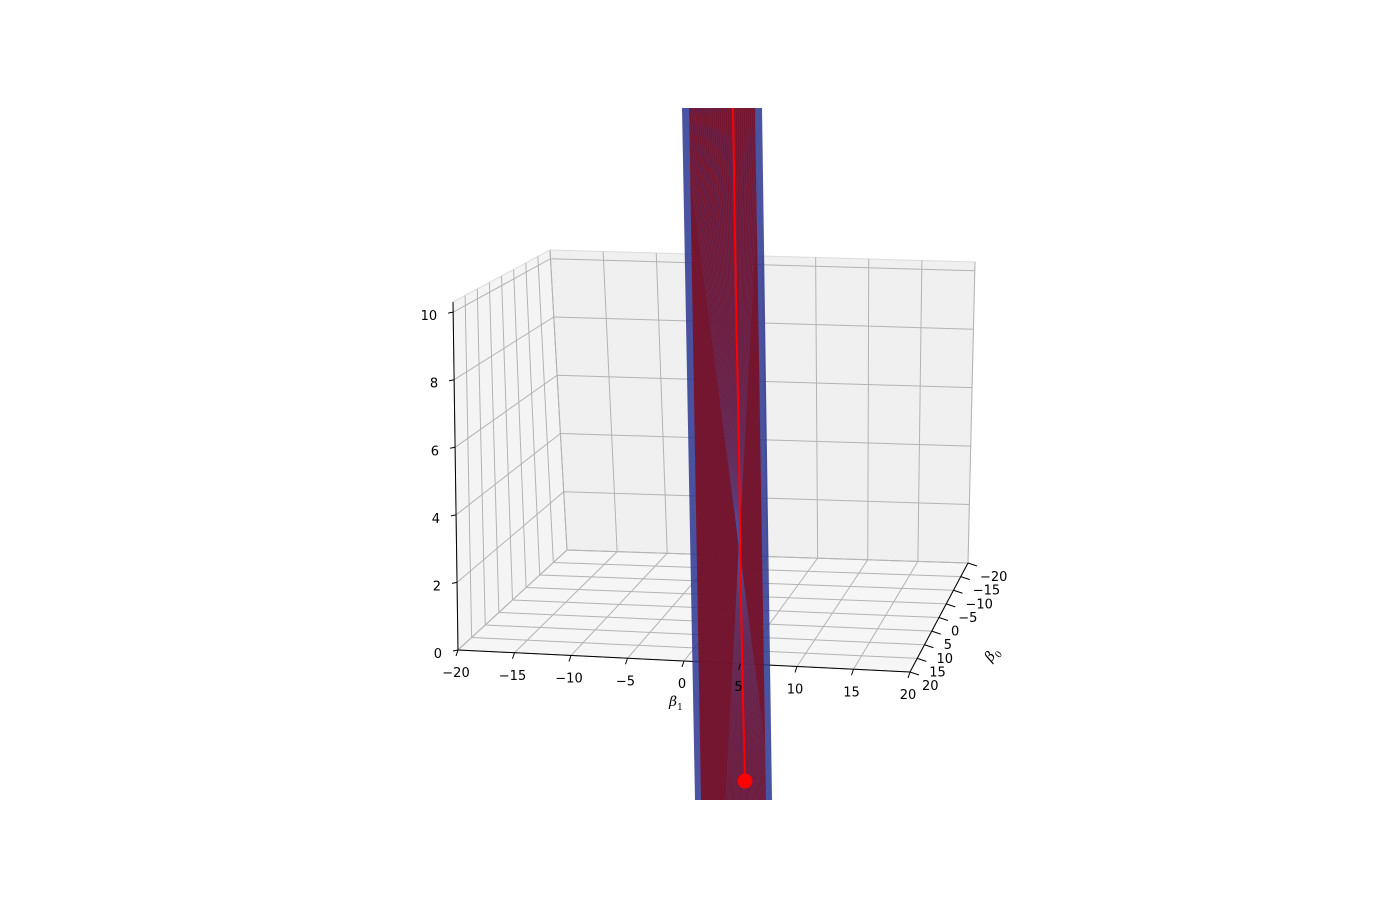 This screenshot has height=900, width=1400. I want to click on y-axis-label: β0, so click(993, 656).